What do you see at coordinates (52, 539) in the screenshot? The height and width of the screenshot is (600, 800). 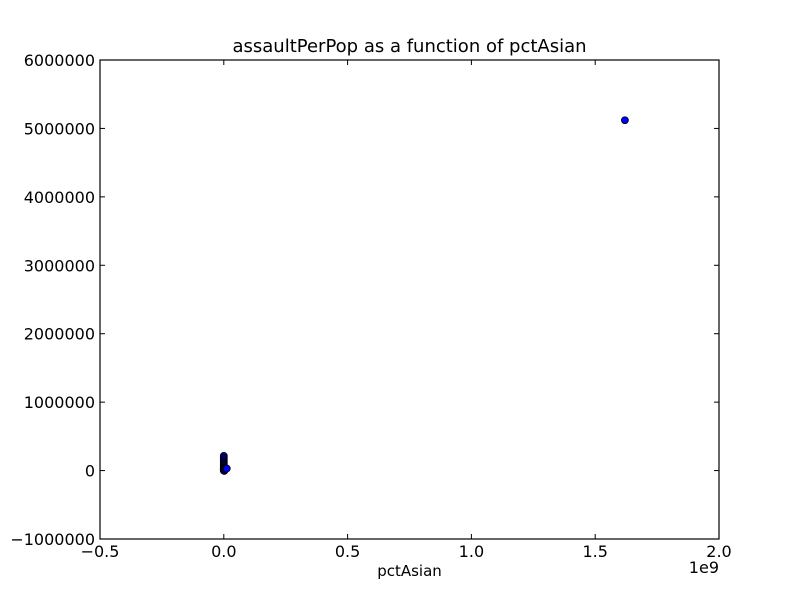 I see `y-tick-label: −1000000` at bounding box center [52, 539].